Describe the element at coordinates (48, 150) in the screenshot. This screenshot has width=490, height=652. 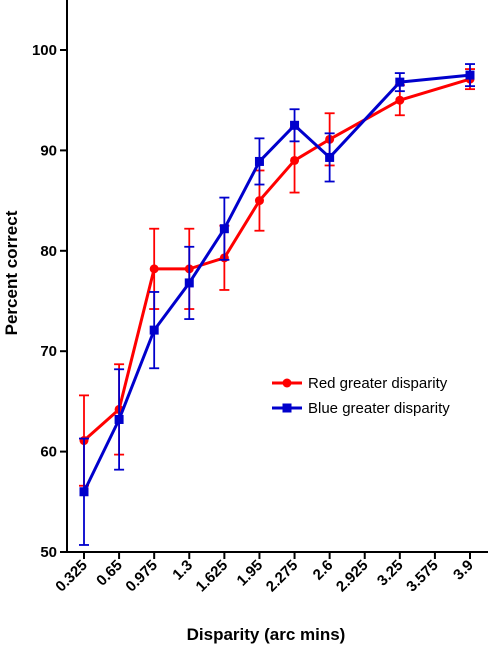
I see `y-tick-label: 90` at that location.